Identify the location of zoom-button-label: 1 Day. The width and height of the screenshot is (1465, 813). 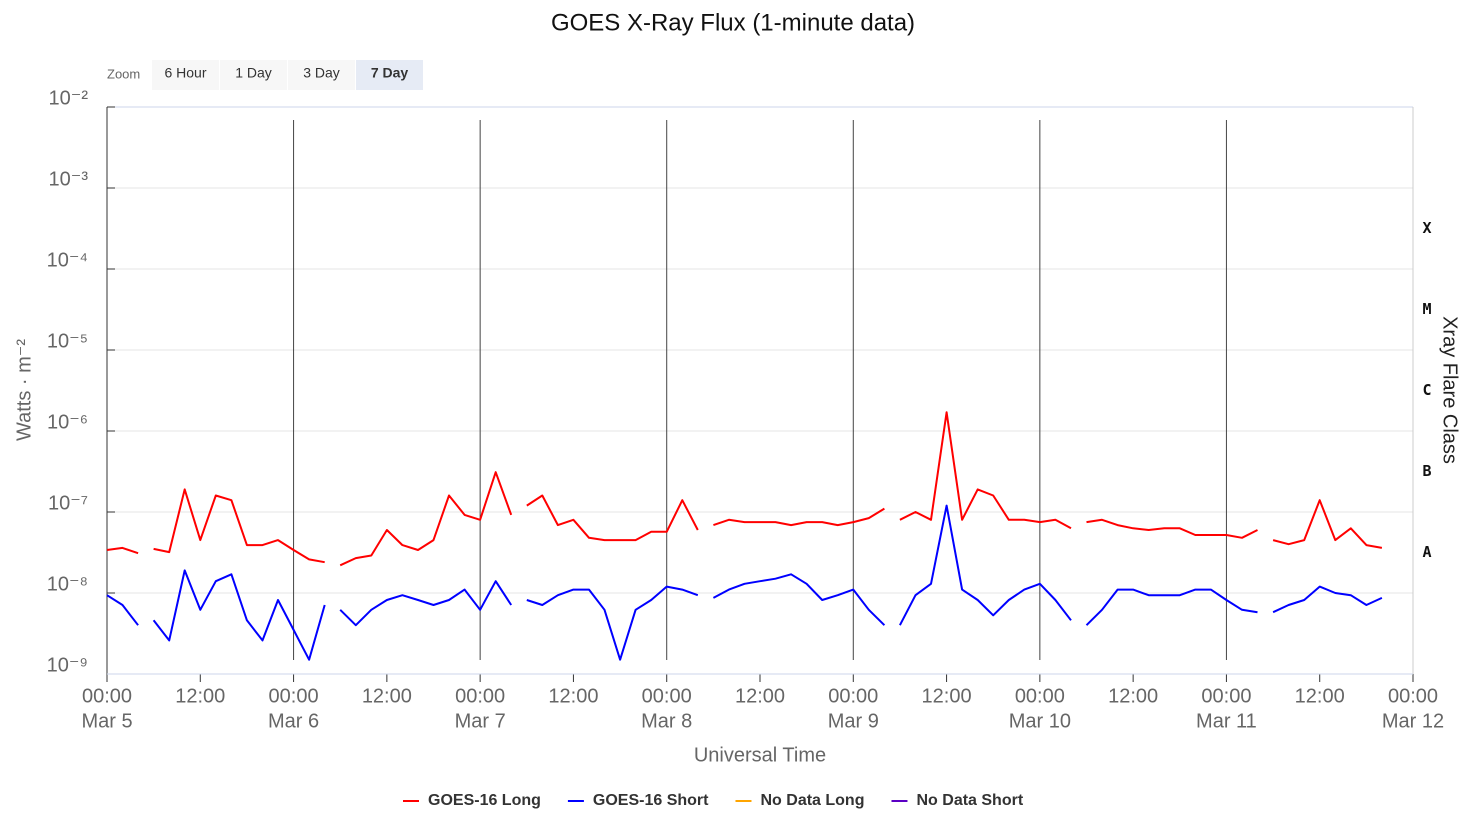
(253, 73).